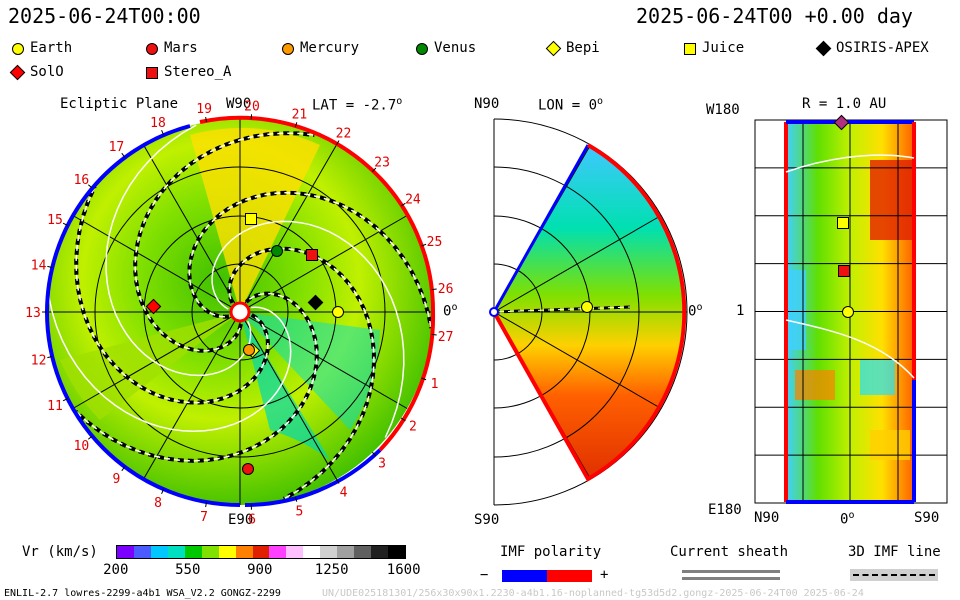 This screenshot has height=600, width=960. Describe the element at coordinates (317, 283) in the screenshot. I see `ecliptic-boundary-pos` at that location.